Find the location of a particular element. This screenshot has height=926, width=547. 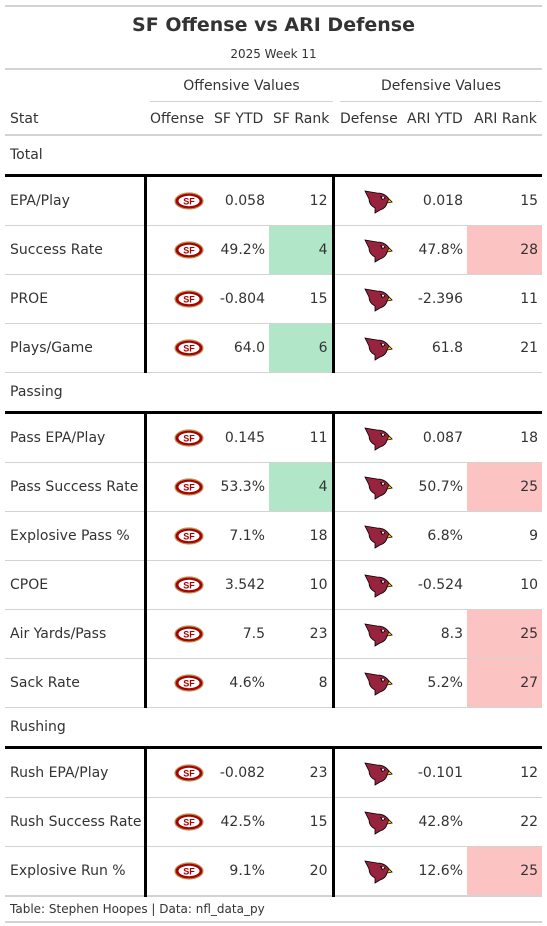

ari-ytd-value: 8.3 is located at coordinates (432, 634).